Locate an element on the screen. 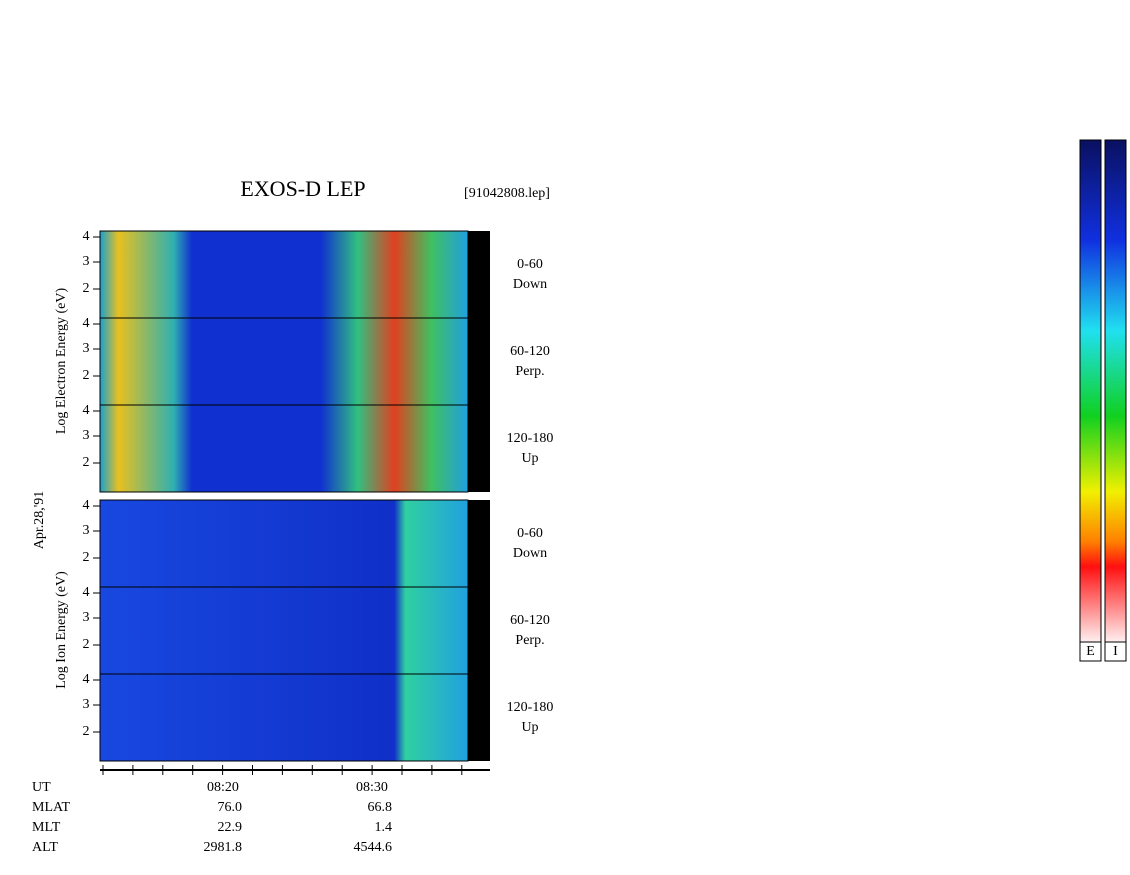 This screenshot has width=1130, height=875. title: EXOS-D LEP is located at coordinates (302, 188).